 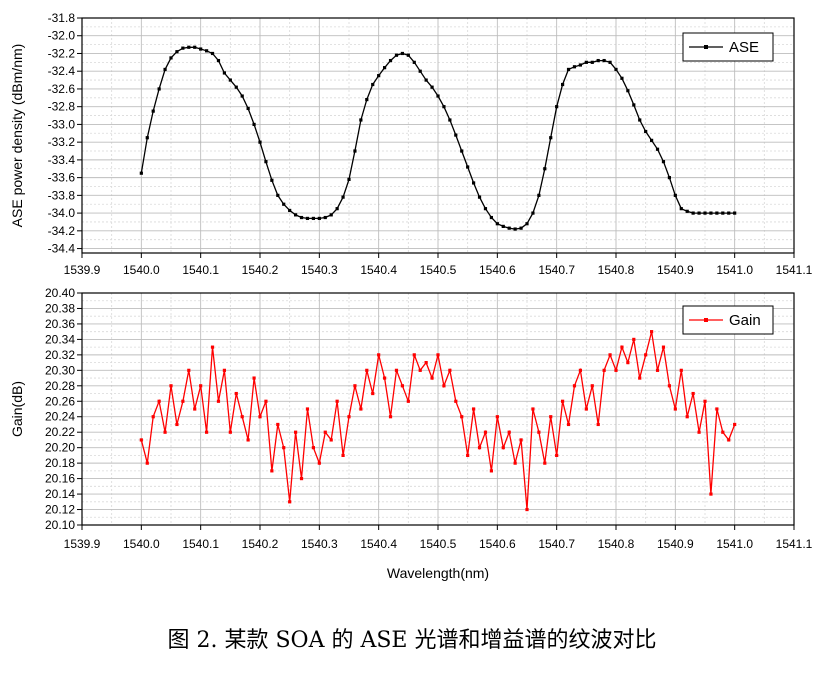 I want to click on y-tick-label: -33.4, so click(x=62, y=160).